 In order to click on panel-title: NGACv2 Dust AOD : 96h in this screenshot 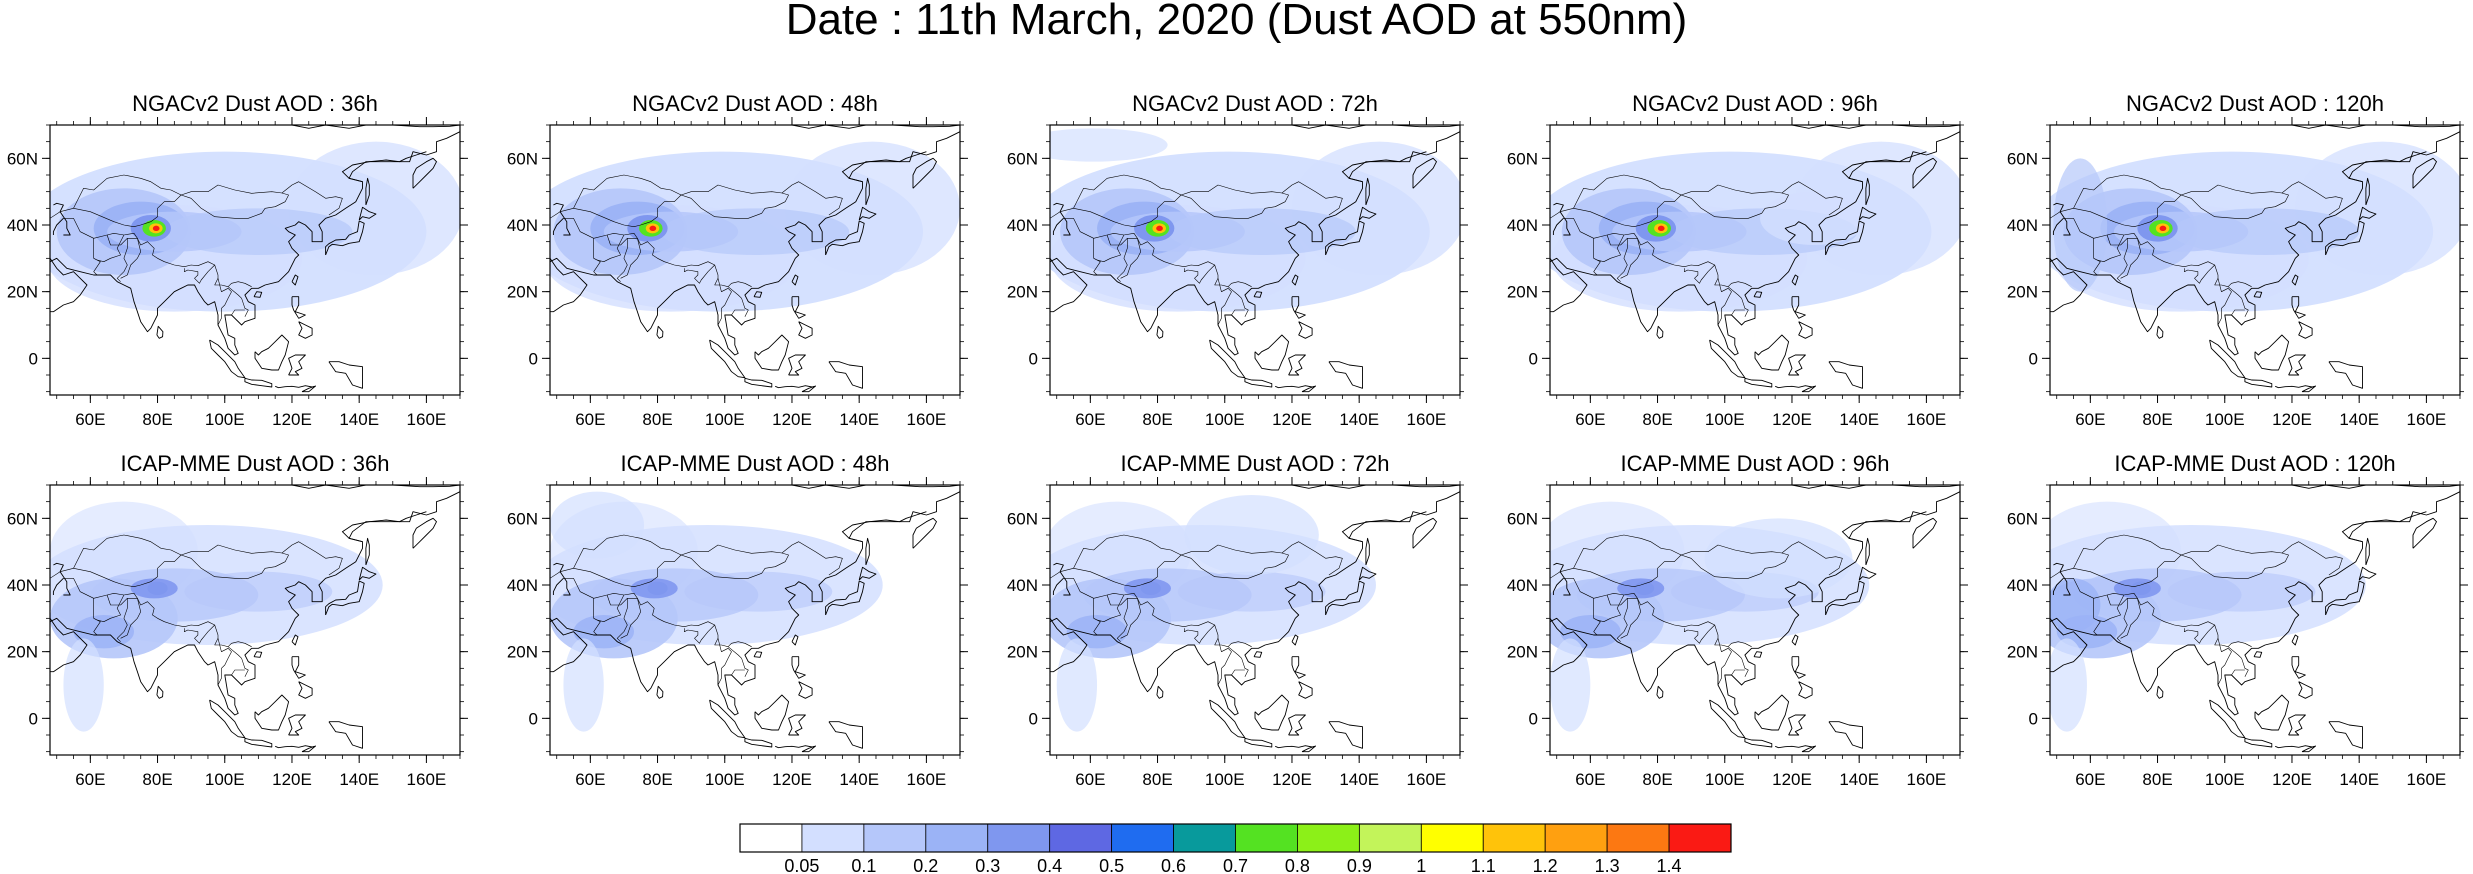, I will do `click(1755, 103)`.